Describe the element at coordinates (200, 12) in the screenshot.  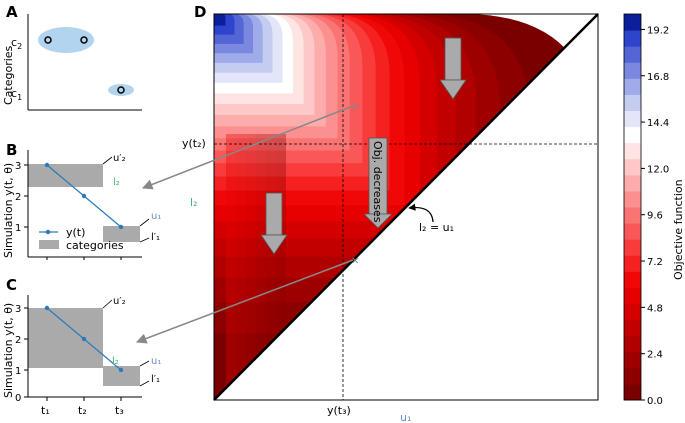
I see `panel-letter-d: D` at that location.